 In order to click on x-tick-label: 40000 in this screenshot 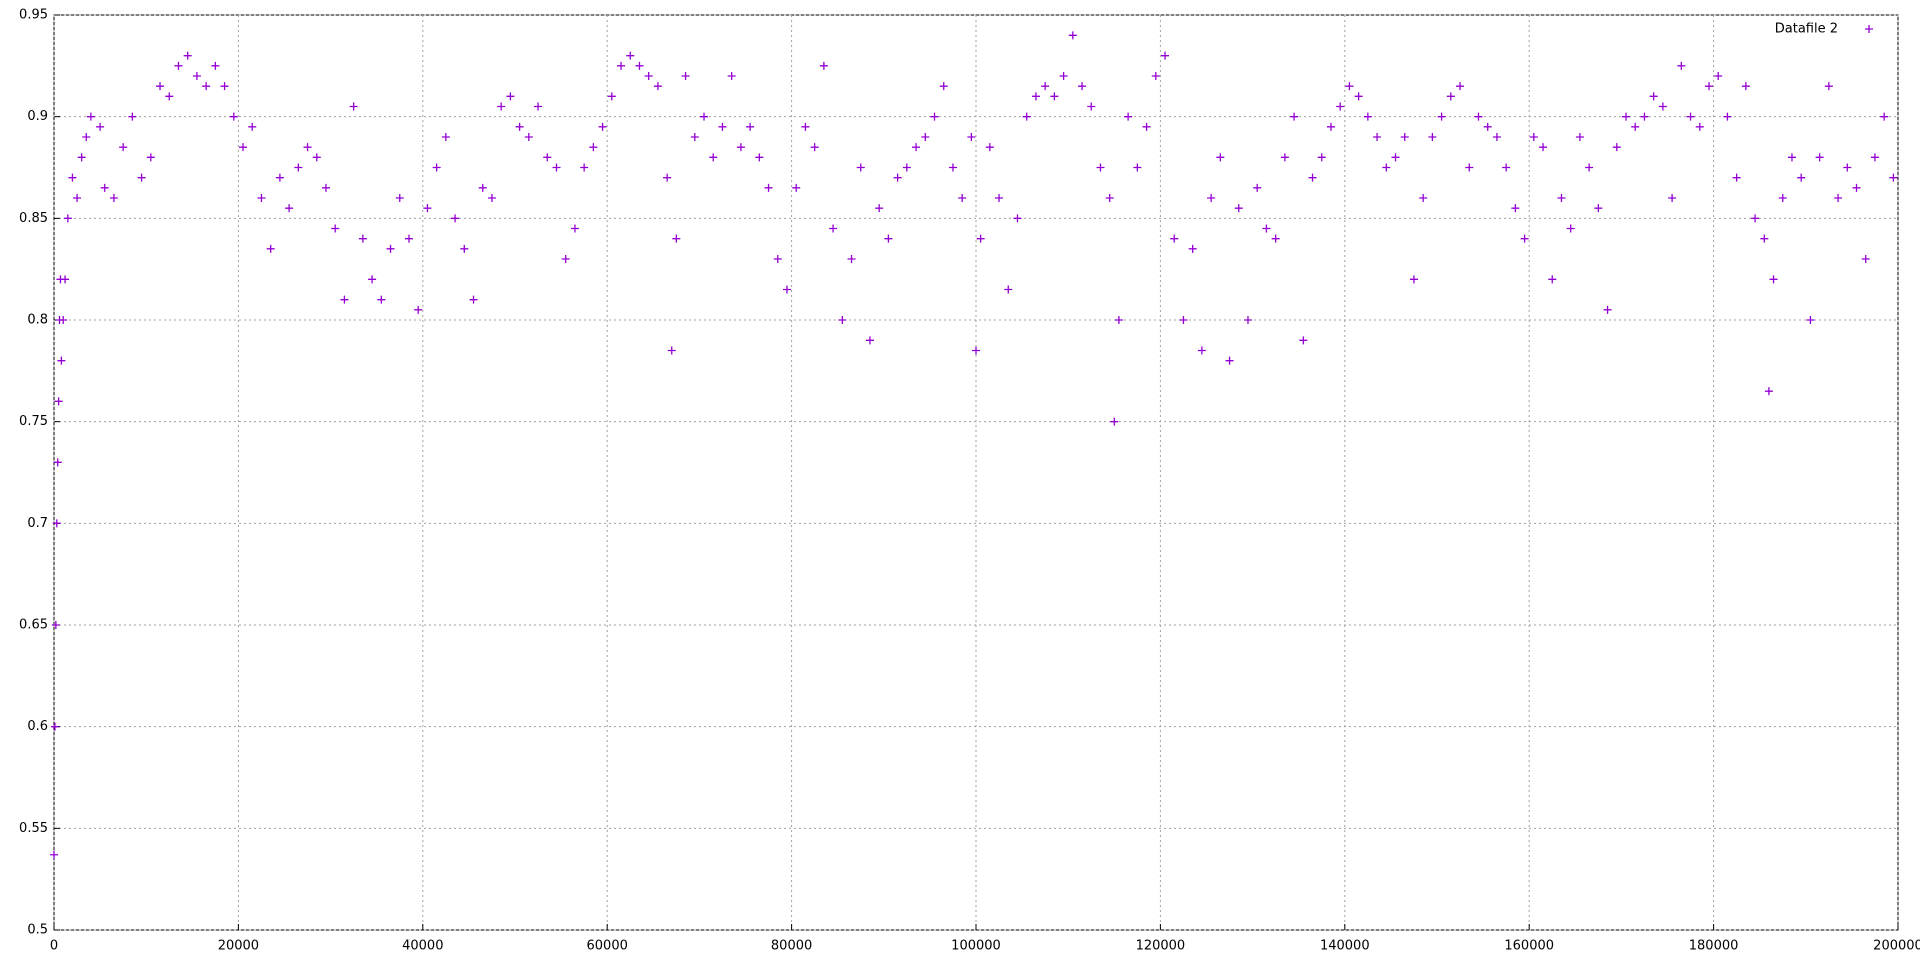, I will do `click(422, 946)`.